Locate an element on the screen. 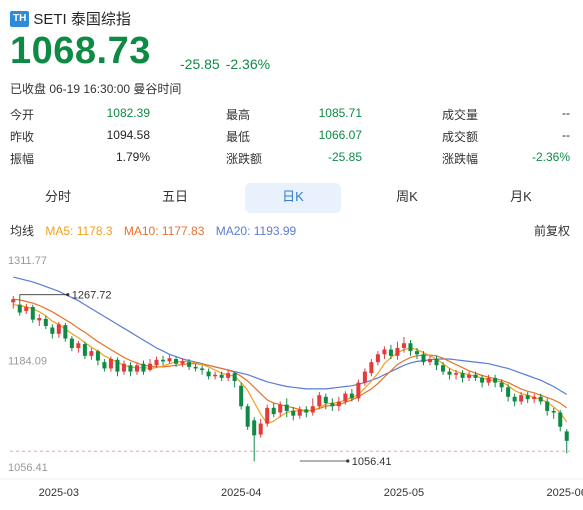 This screenshot has height=510, width=583. y-axis-label: 1184.09 is located at coordinates (27, 362).